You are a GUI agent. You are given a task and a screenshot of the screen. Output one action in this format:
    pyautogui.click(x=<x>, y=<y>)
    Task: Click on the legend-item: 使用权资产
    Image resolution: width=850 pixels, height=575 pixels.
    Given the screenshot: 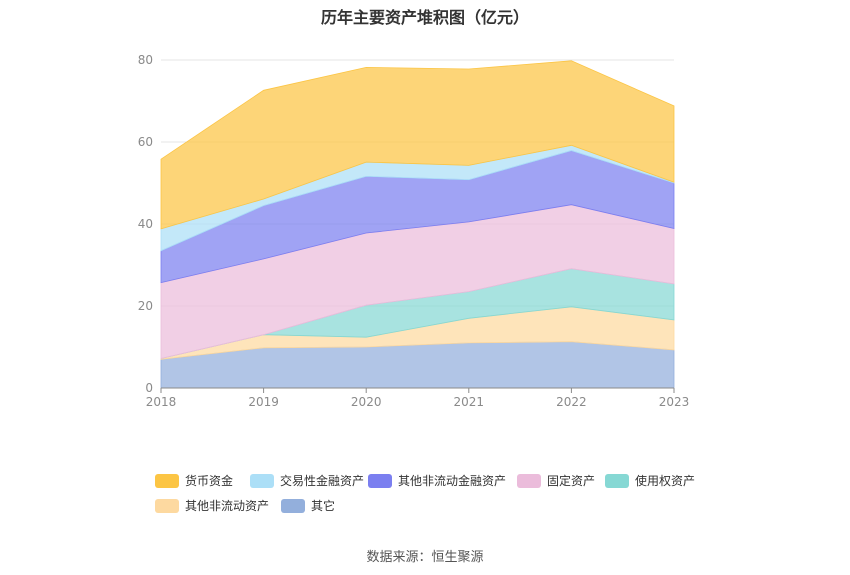 What is the action you would take?
    pyautogui.click(x=650, y=480)
    